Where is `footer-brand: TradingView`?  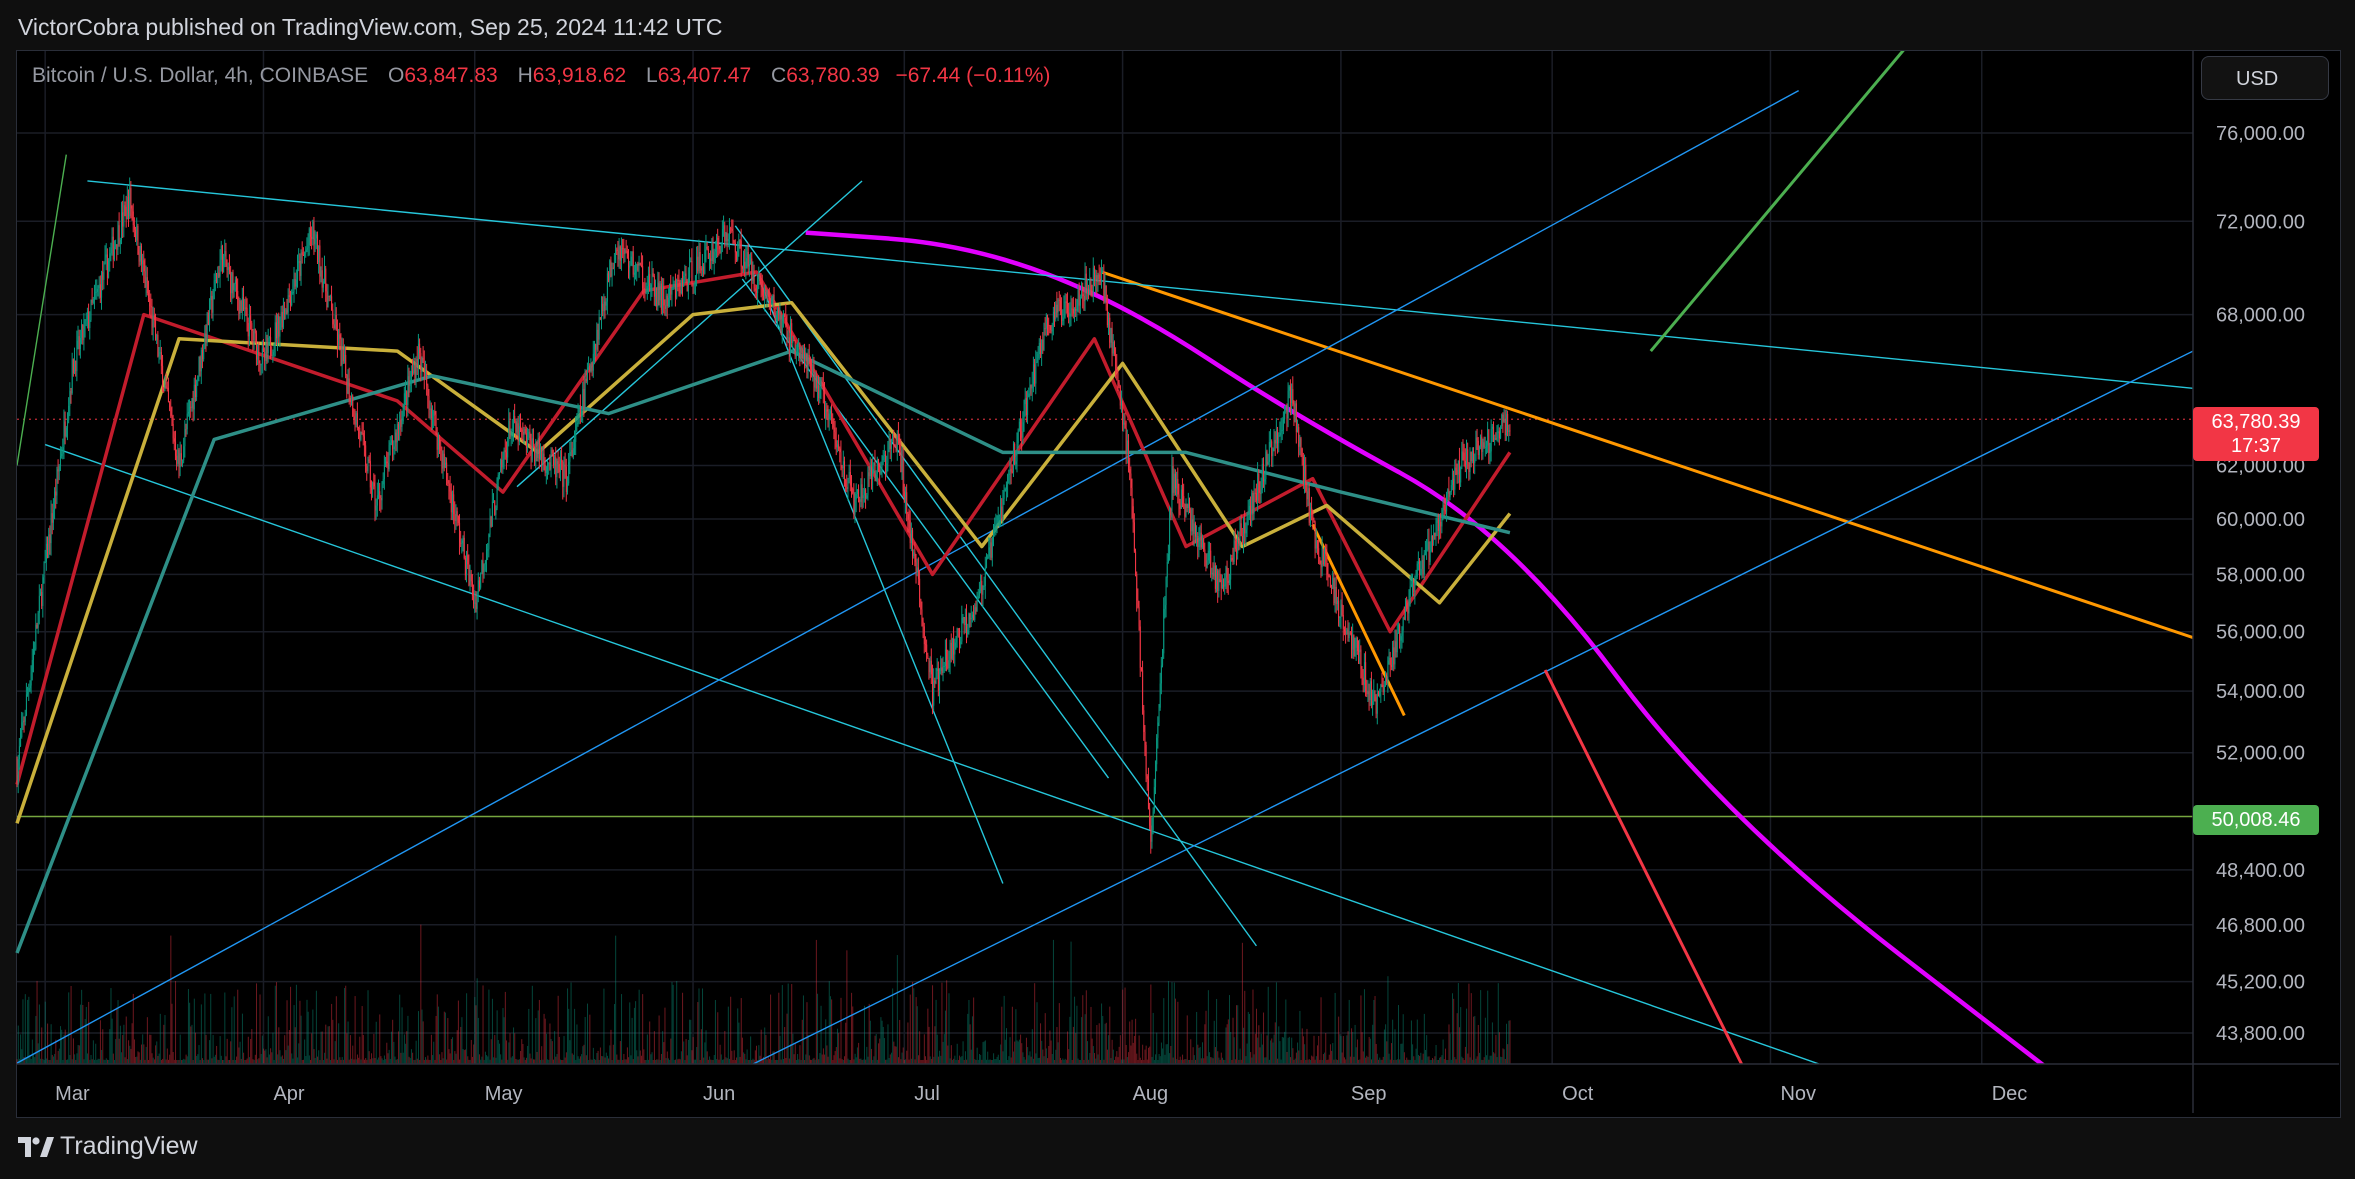 footer-brand: TradingView is located at coordinates (108, 1146).